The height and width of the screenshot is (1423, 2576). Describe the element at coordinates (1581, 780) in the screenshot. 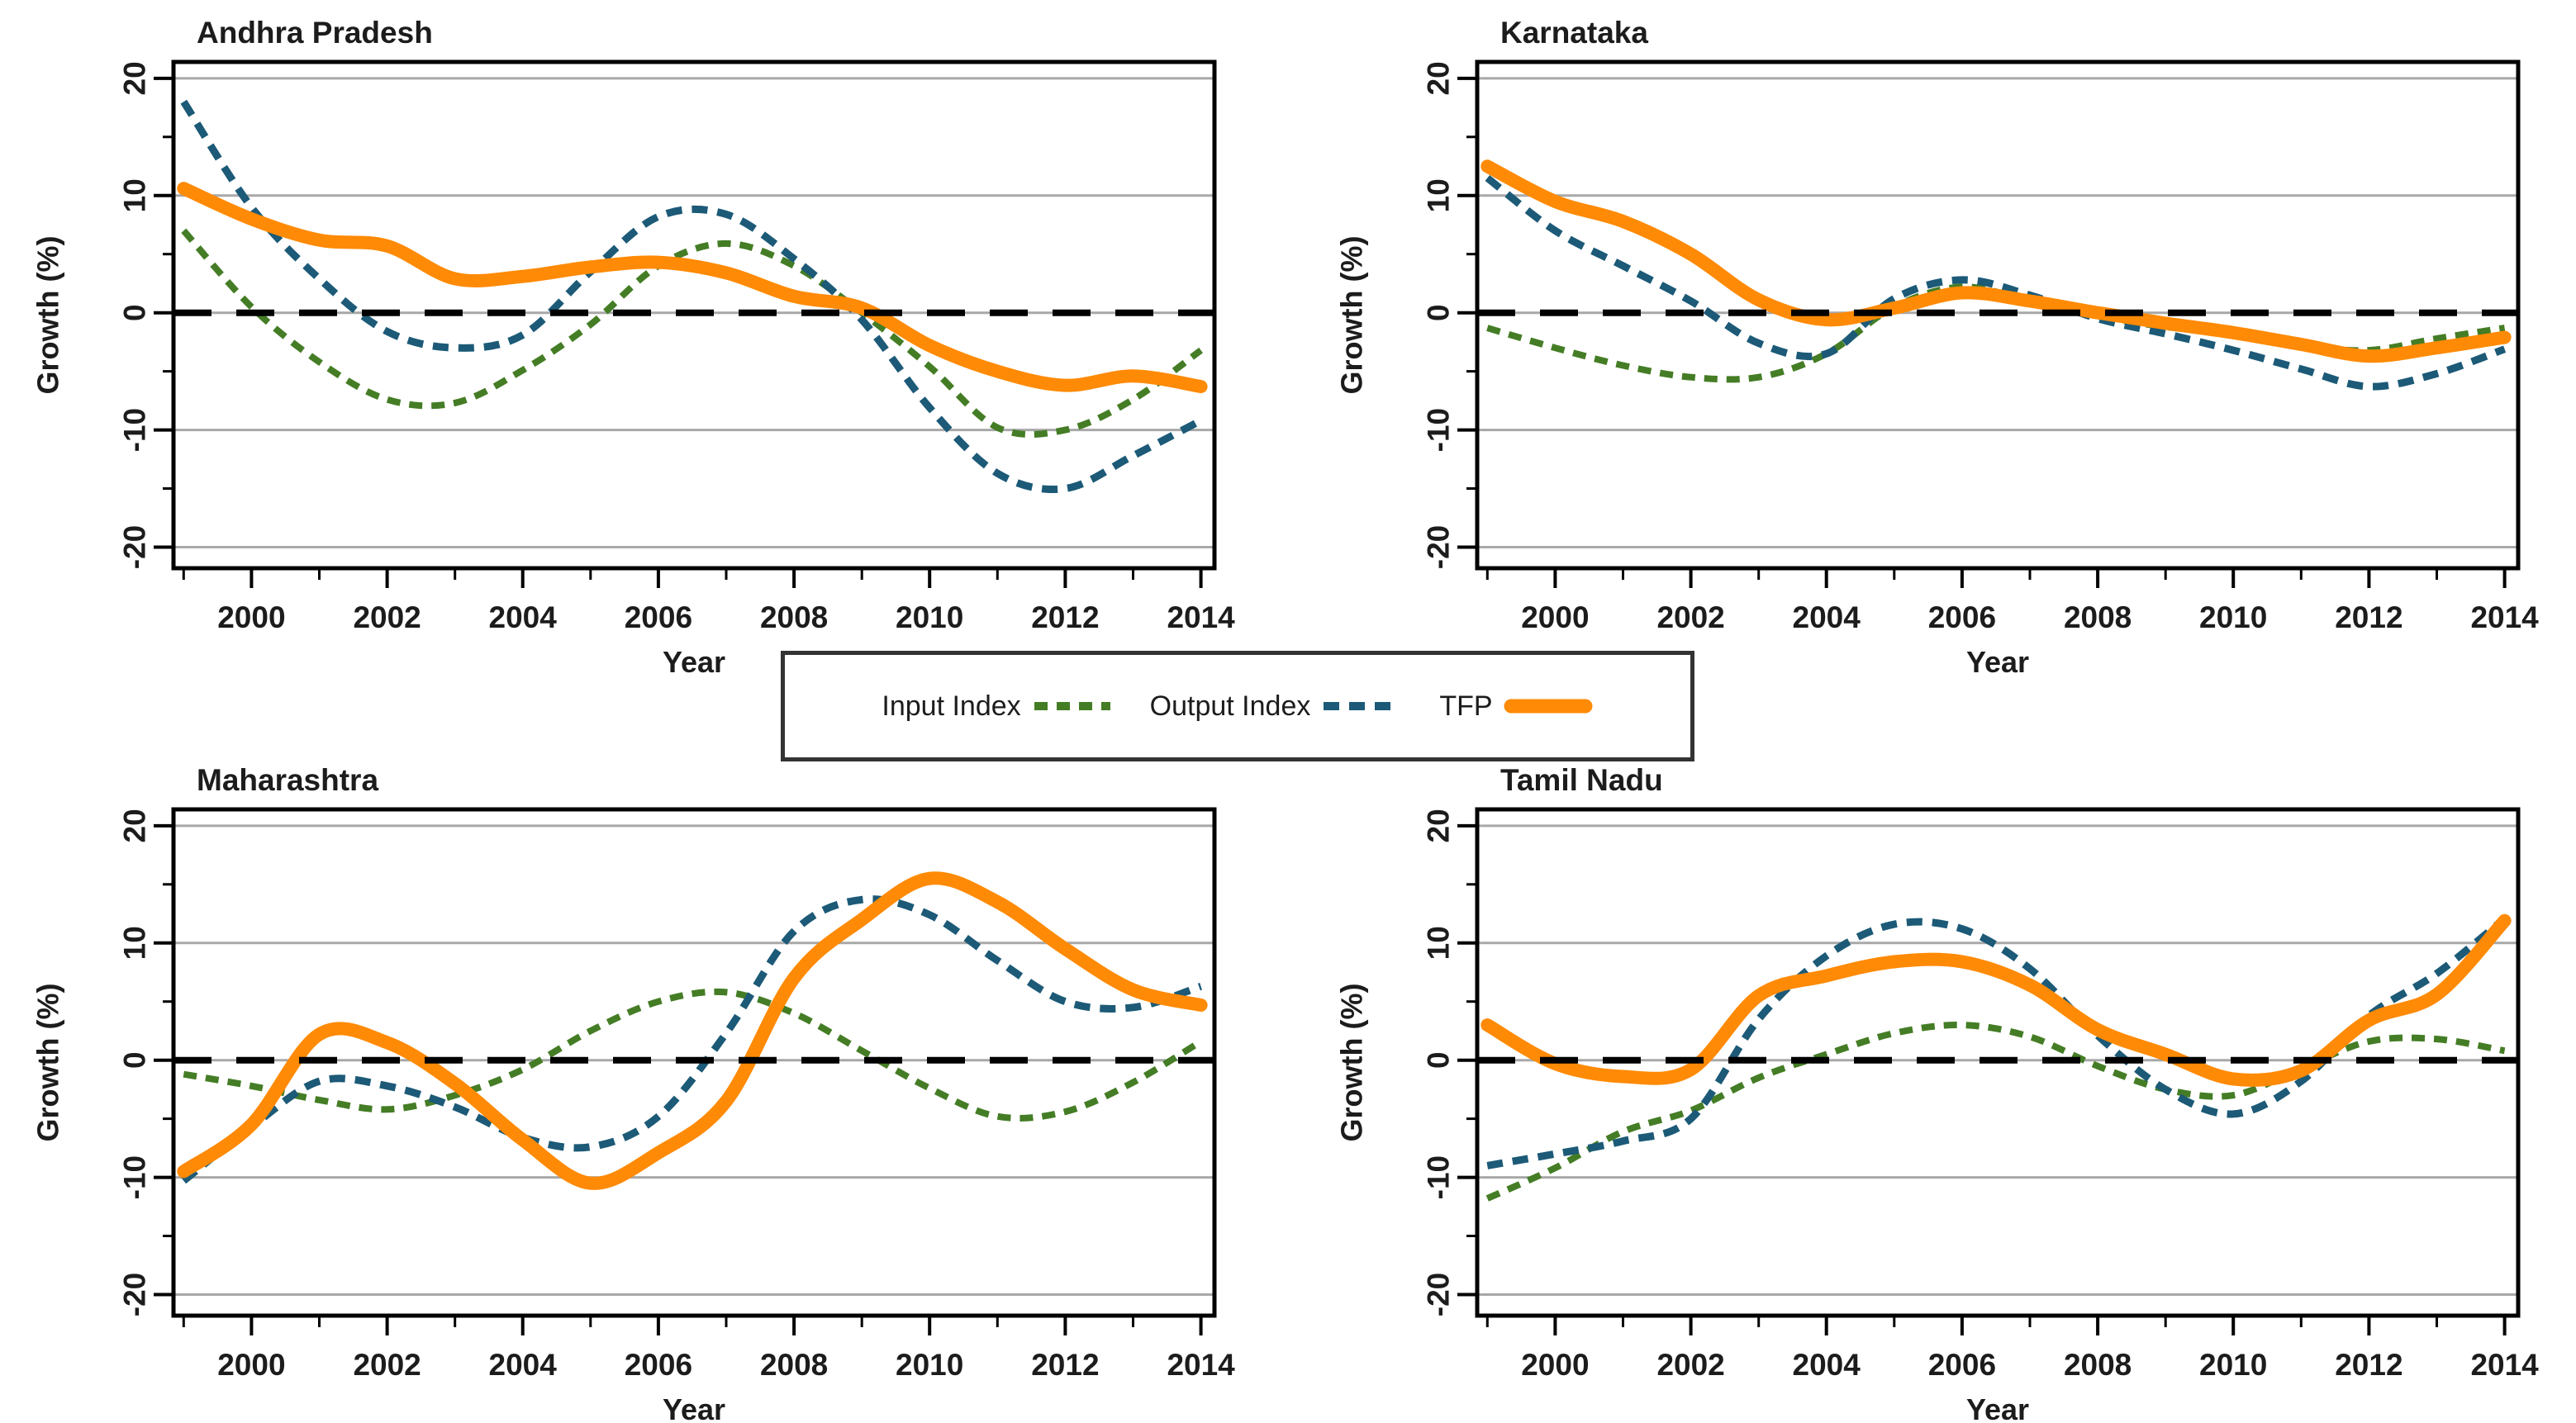

I see `panel-title: Tamil Nadu` at that location.